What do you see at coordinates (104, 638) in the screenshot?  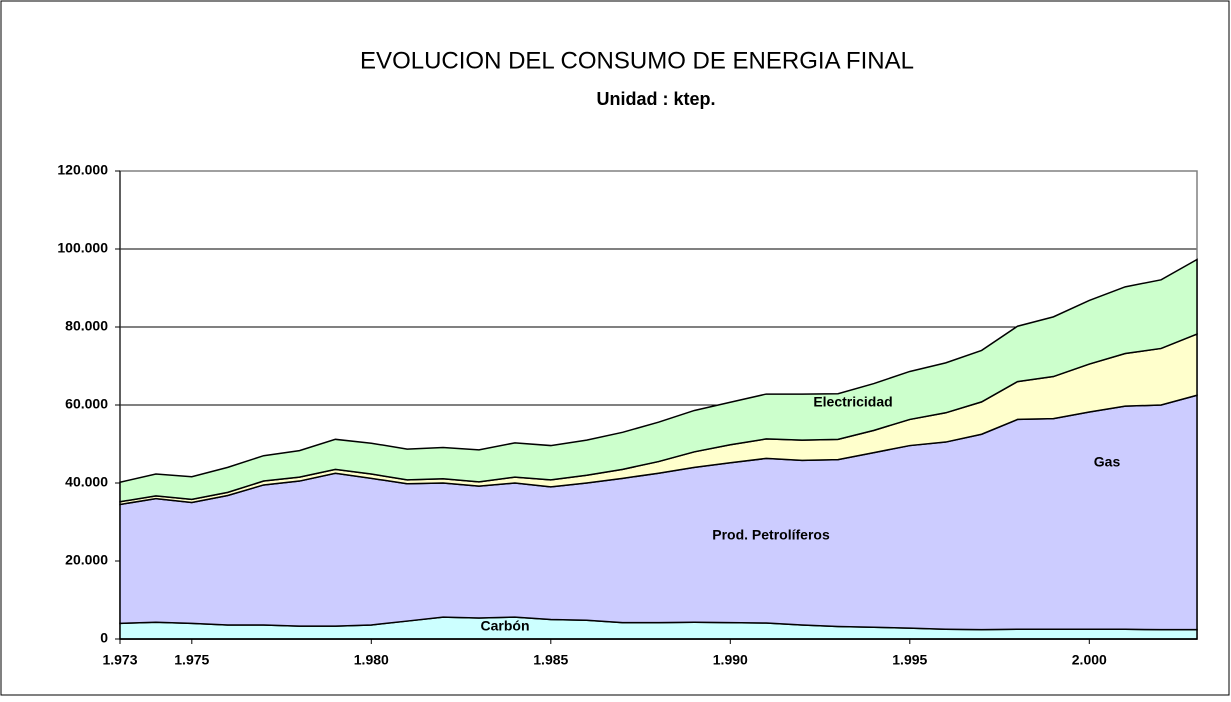 I see `y-tick-label: 0` at bounding box center [104, 638].